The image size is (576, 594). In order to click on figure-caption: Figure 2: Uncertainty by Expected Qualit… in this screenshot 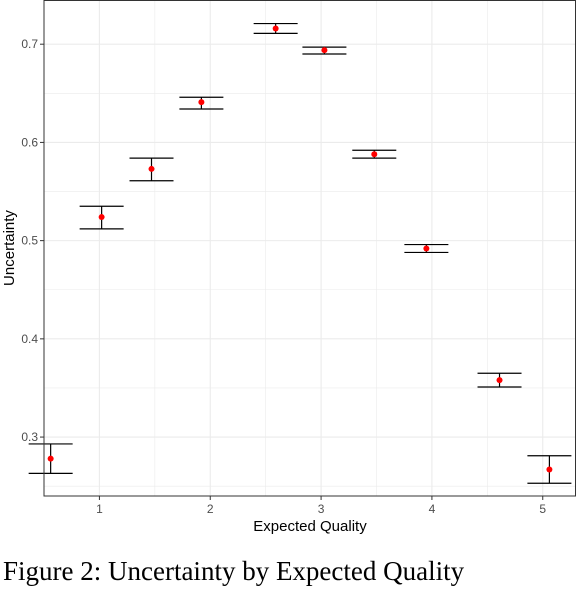, I will do `click(234, 571)`.